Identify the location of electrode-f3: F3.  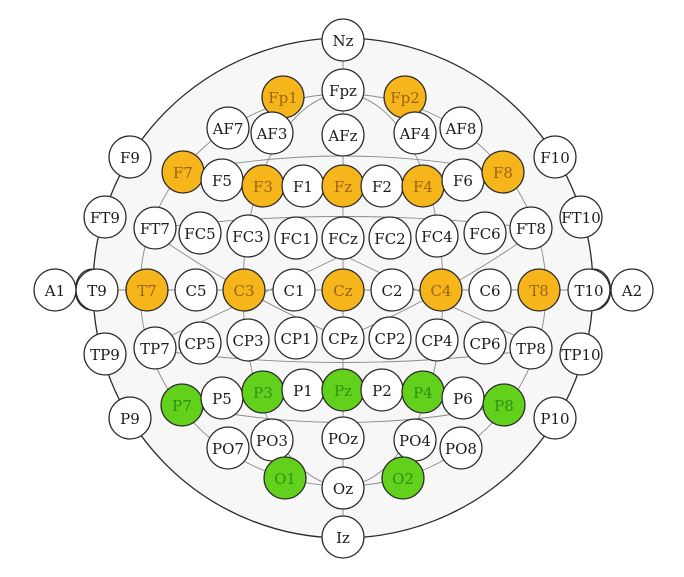
(263, 186).